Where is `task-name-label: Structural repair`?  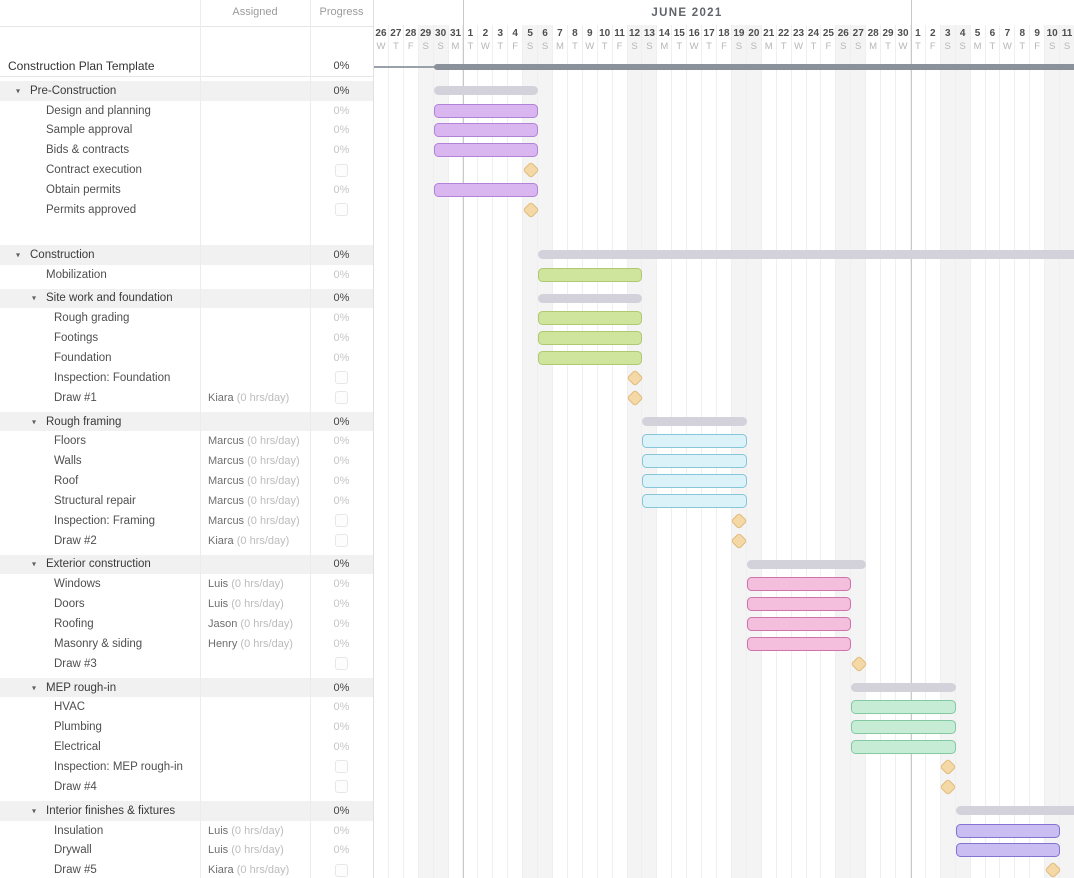
task-name-label: Structural repair is located at coordinates (95, 500).